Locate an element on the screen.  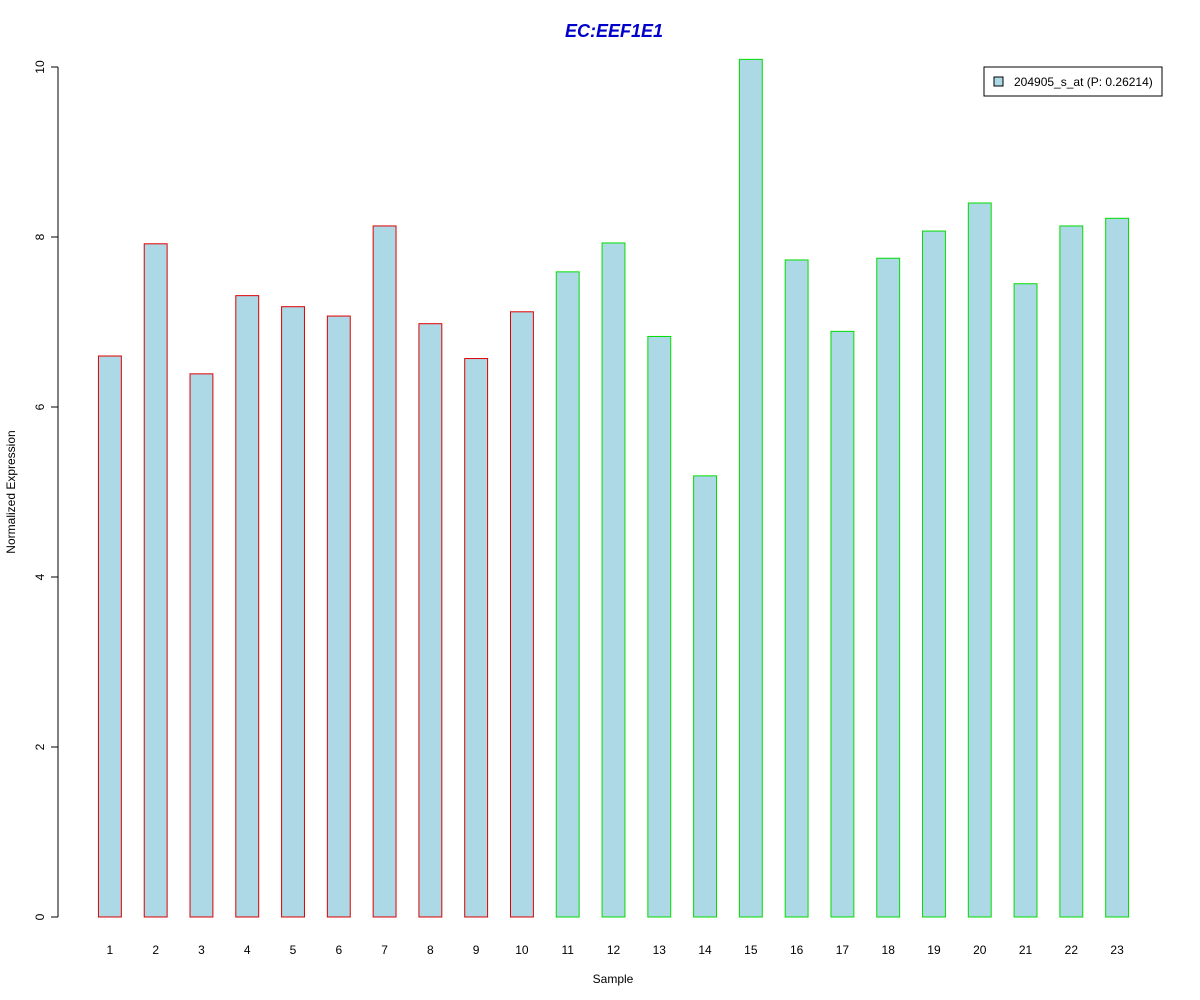
y-tick-label: 10 is located at coordinates (40, 67).